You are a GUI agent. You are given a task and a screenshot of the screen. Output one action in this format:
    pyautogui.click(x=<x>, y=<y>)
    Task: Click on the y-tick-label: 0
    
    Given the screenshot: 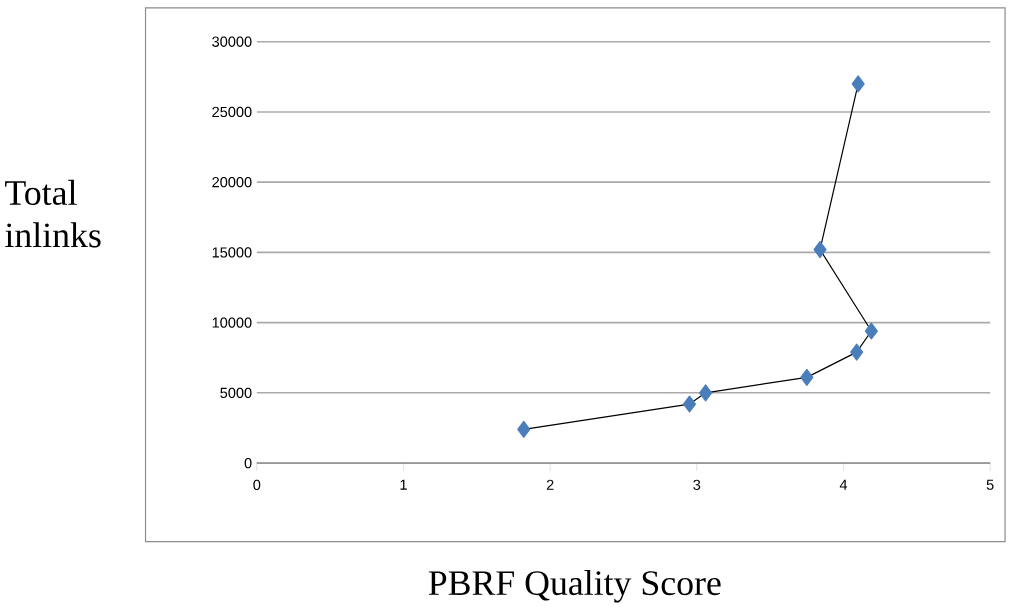 What is the action you would take?
    pyautogui.click(x=248, y=463)
    